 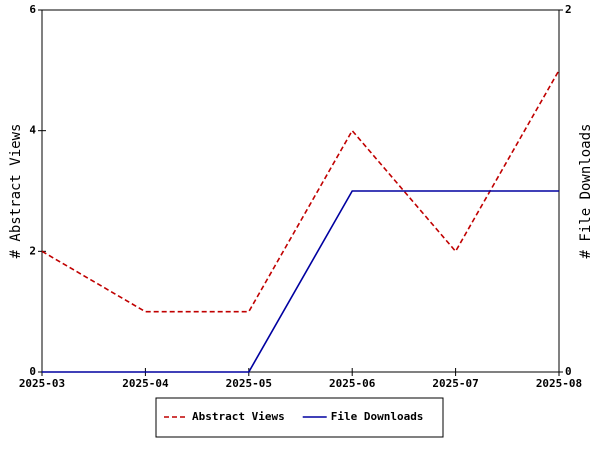 I want to click on x-tick-label: 2025-03, so click(x=42, y=383).